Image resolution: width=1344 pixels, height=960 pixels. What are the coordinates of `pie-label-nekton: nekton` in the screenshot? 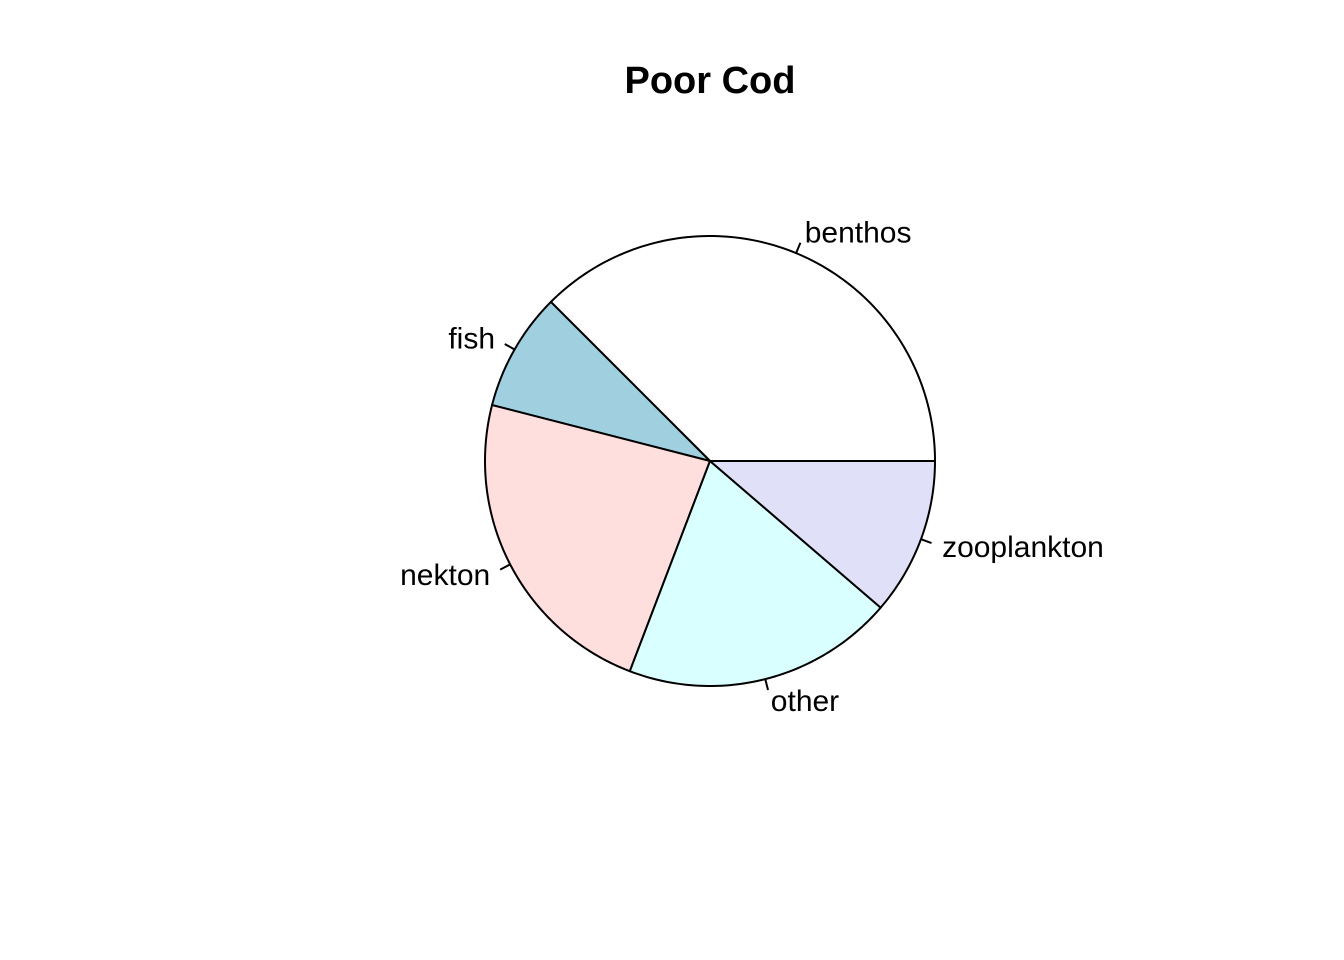 It's located at (445, 575).